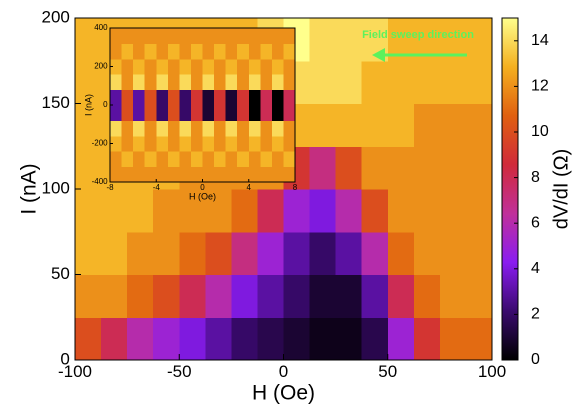 This screenshot has height=411, width=574. I want to click on colorbar-tick-label: 4, so click(535, 268).